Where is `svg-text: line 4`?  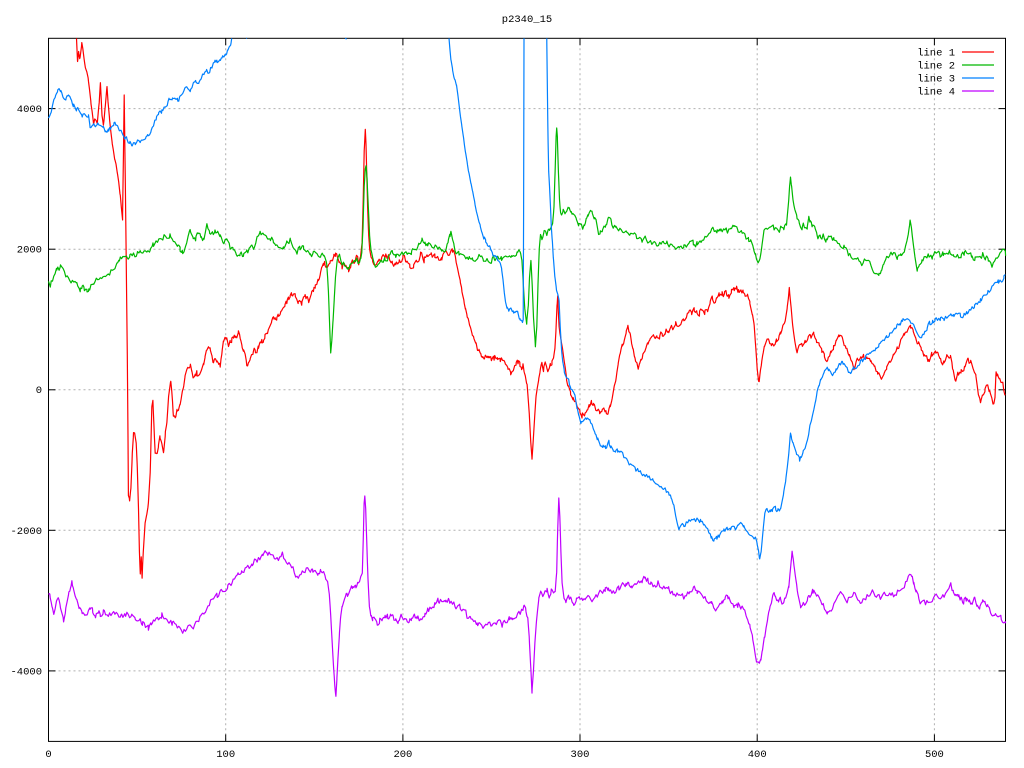
svg-text: line 4 is located at coordinates (936, 93).